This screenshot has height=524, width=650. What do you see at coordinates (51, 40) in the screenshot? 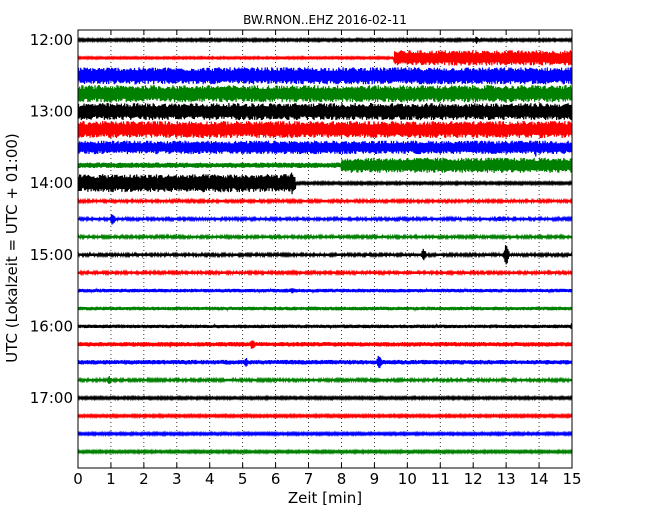
I see `y-tick-label: 12:00` at bounding box center [51, 40].